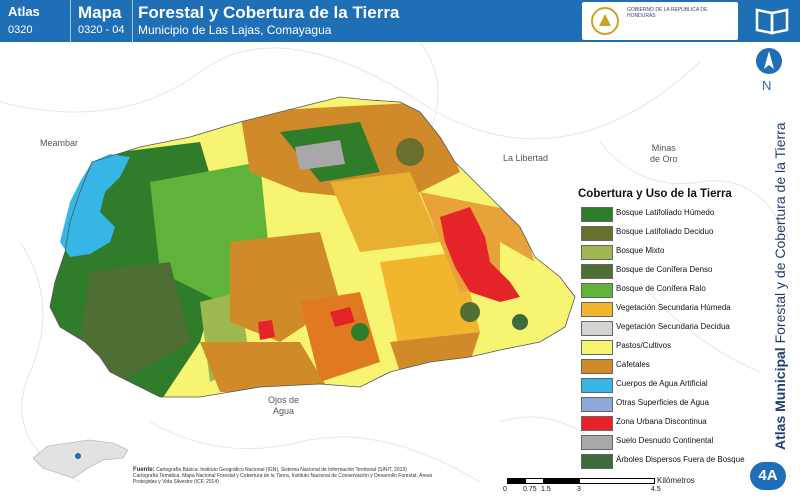 This screenshot has height=500, width=800. I want to click on legend-label: Bosque Mixto, so click(640, 250).